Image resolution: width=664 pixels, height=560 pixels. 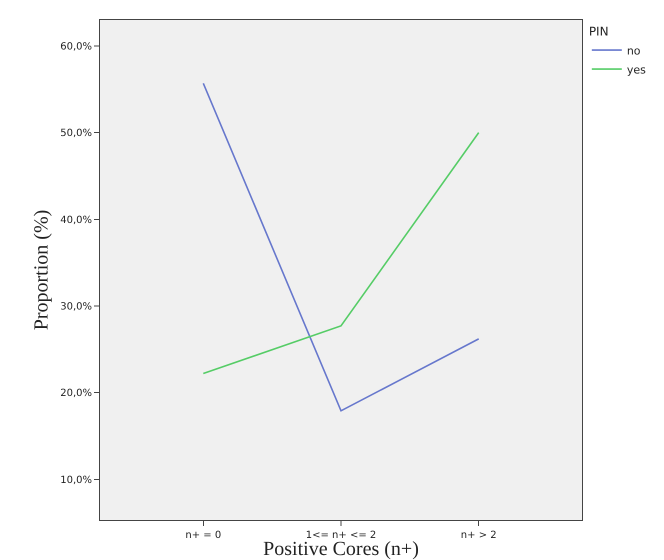 What do you see at coordinates (76, 134) in the screenshot?
I see `y-tick-label: 50,0%` at bounding box center [76, 134].